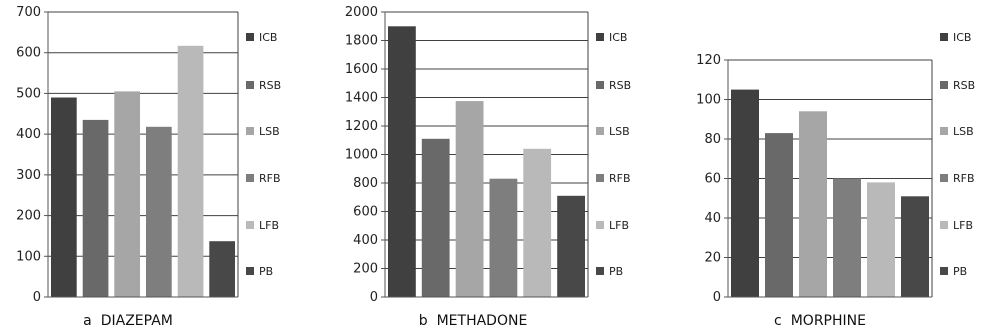  I want to click on chart-caption: b METHADONE, so click(473, 321).